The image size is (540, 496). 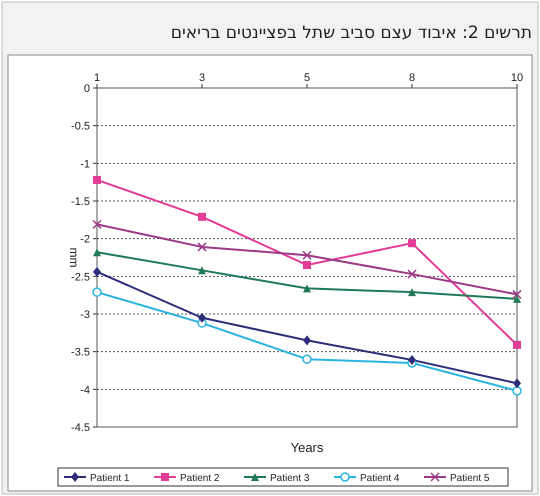 I want to click on y-tick-label: -1.5, so click(x=80, y=202).